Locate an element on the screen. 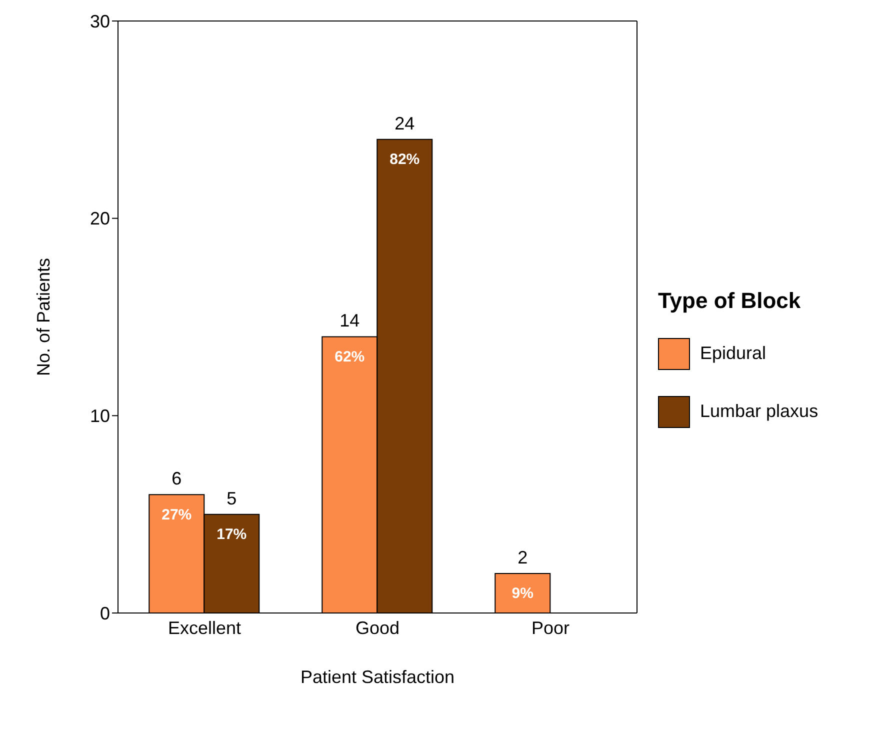 This screenshot has width=886, height=740. x-tick-label: Poor is located at coordinates (550, 628).